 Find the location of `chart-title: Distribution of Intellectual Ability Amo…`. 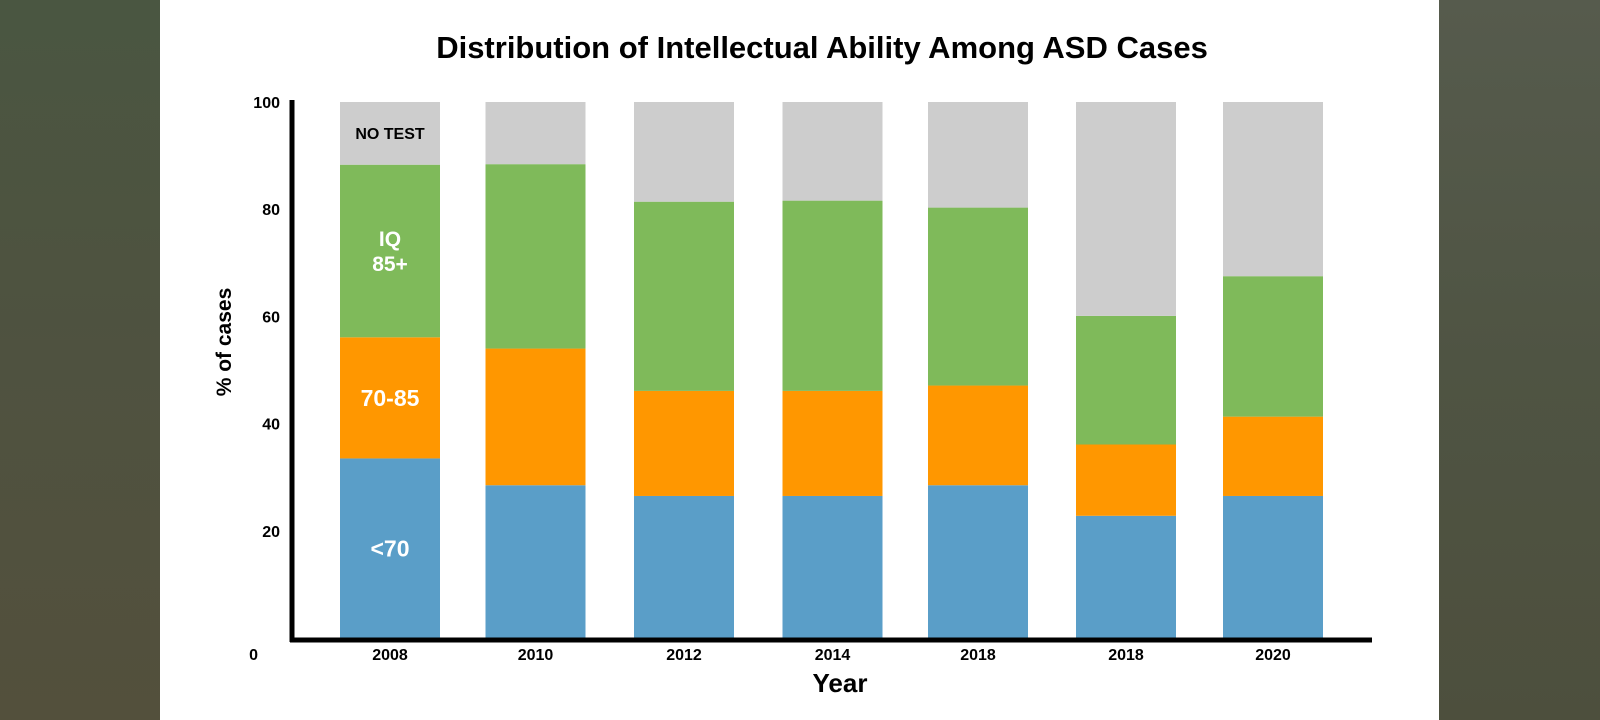

chart-title: Distribution of Intellectual Ability Amo… is located at coordinates (822, 47).